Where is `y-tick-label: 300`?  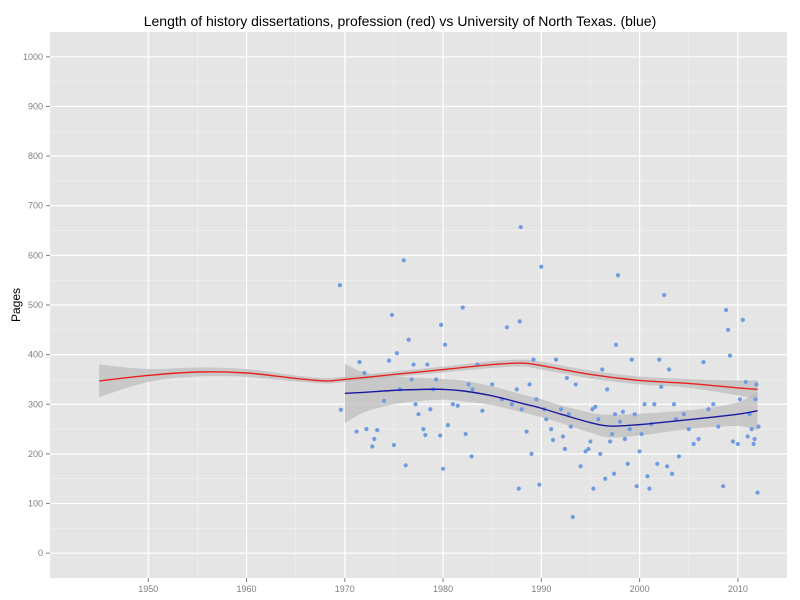
y-tick-label: 300 is located at coordinates (35, 404).